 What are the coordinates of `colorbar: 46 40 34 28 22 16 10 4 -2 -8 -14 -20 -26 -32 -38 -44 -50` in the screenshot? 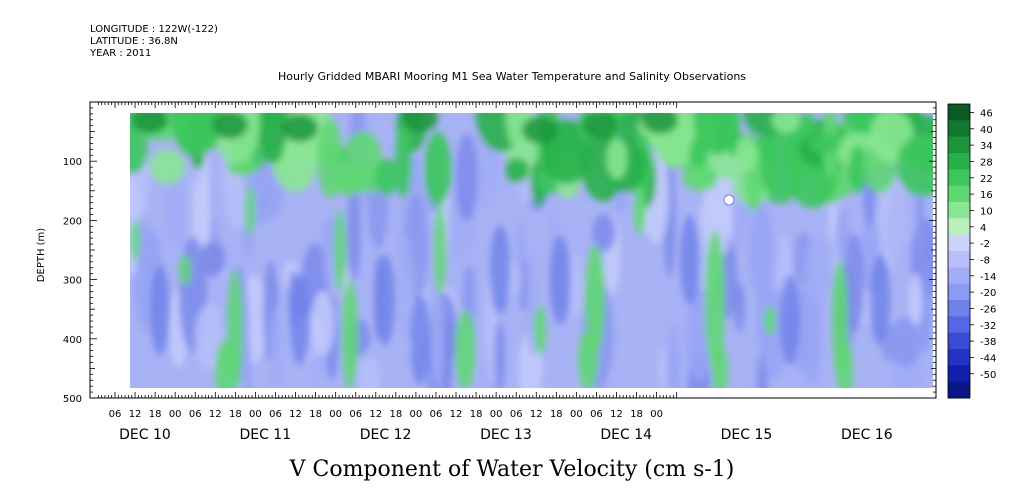 It's located at (971, 251).